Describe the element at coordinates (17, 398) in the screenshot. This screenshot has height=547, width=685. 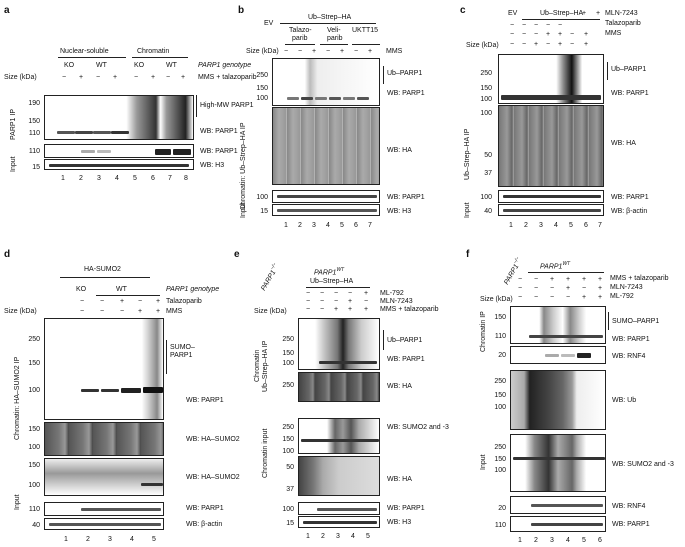
I see `ip-label: Chromatin: HA–SUMO2 IP` at that location.